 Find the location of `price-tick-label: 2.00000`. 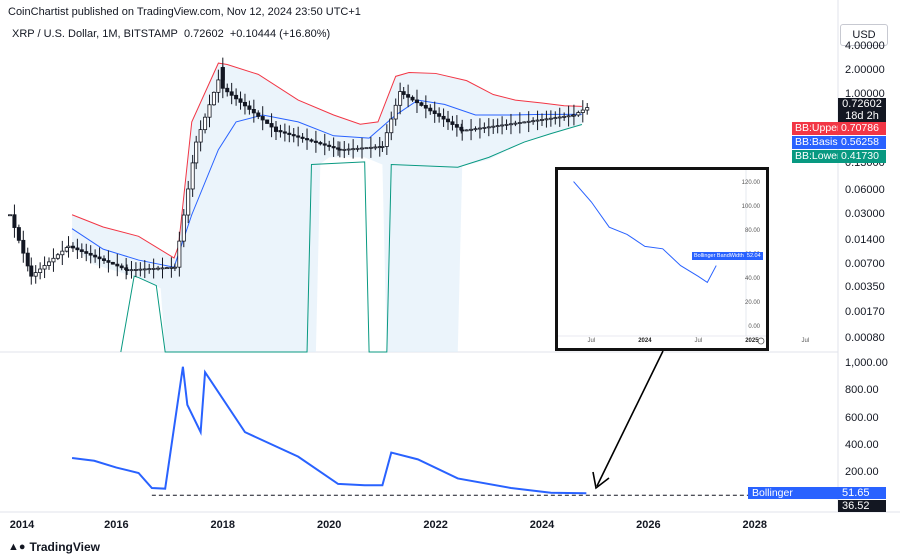

price-tick-label: 2.00000 is located at coordinates (865, 69).